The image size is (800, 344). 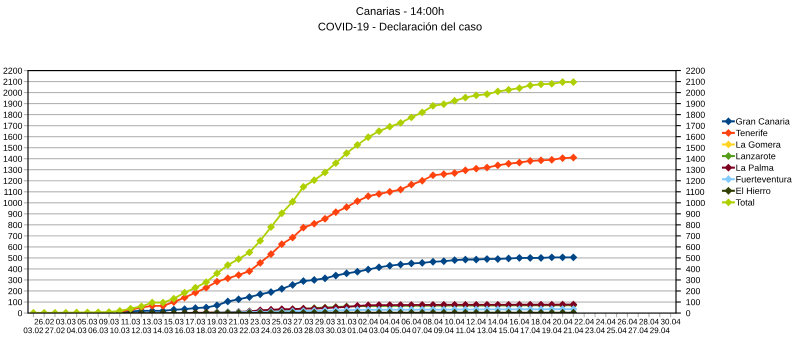 I want to click on y-tick-label: 1700, so click(x=13, y=125).